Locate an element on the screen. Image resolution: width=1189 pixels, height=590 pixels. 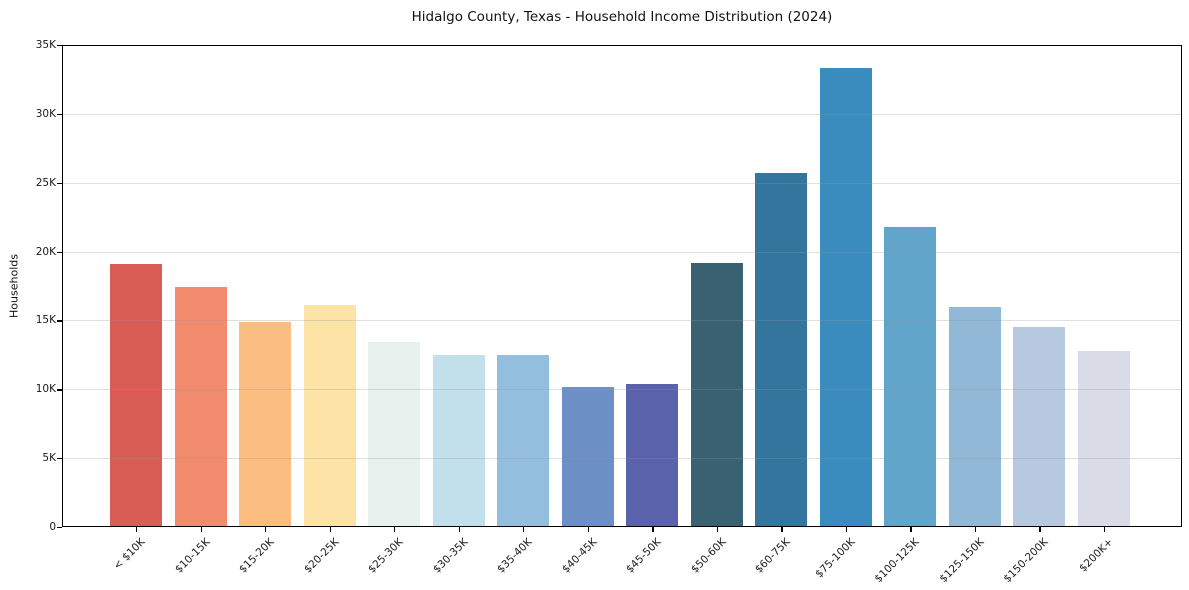
x-tick-label: $100-125K is located at coordinates (897, 561).